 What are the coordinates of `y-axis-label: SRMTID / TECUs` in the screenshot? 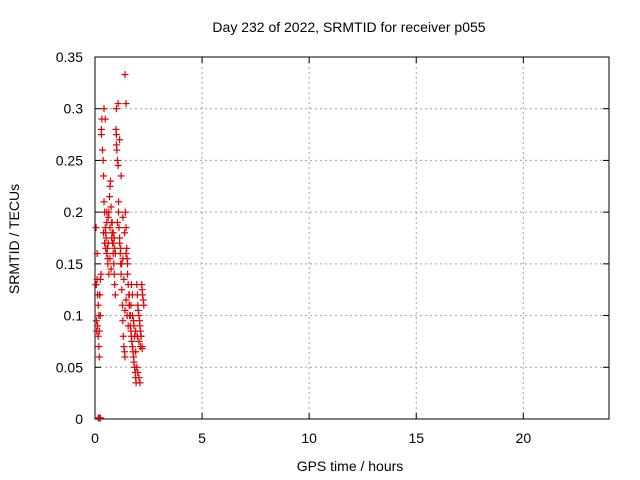 It's located at (14, 239).